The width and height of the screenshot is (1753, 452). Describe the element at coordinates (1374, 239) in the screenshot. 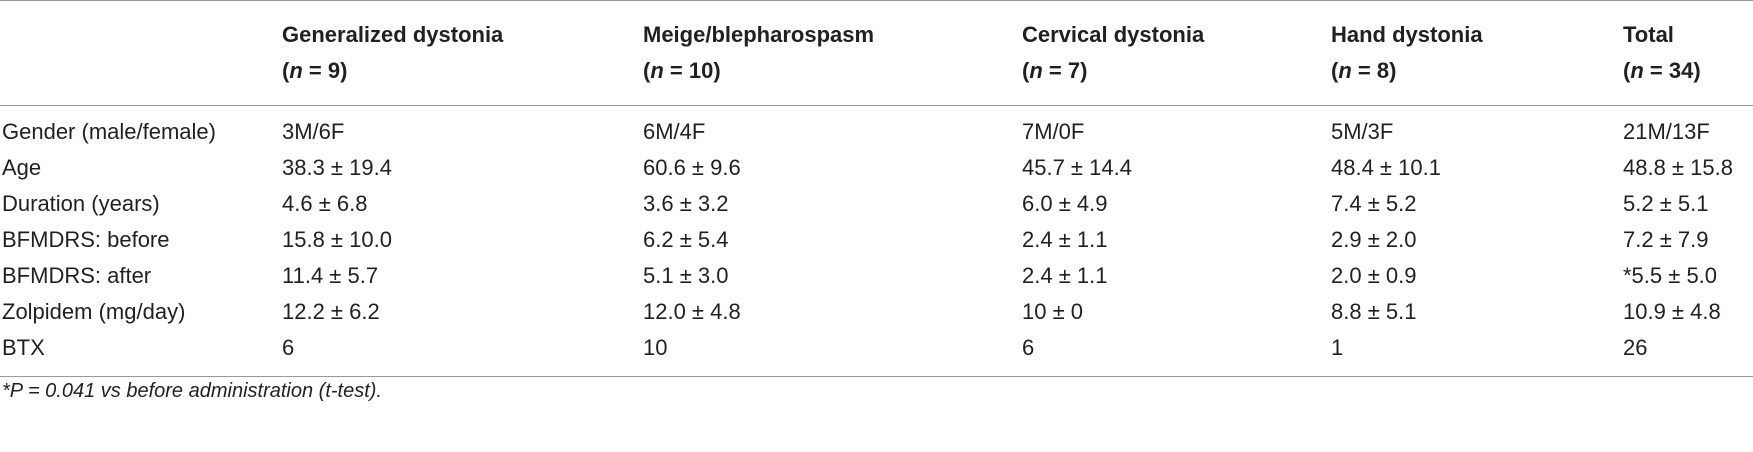

I see `cell-value: 2.9 ± 2.0` at that location.